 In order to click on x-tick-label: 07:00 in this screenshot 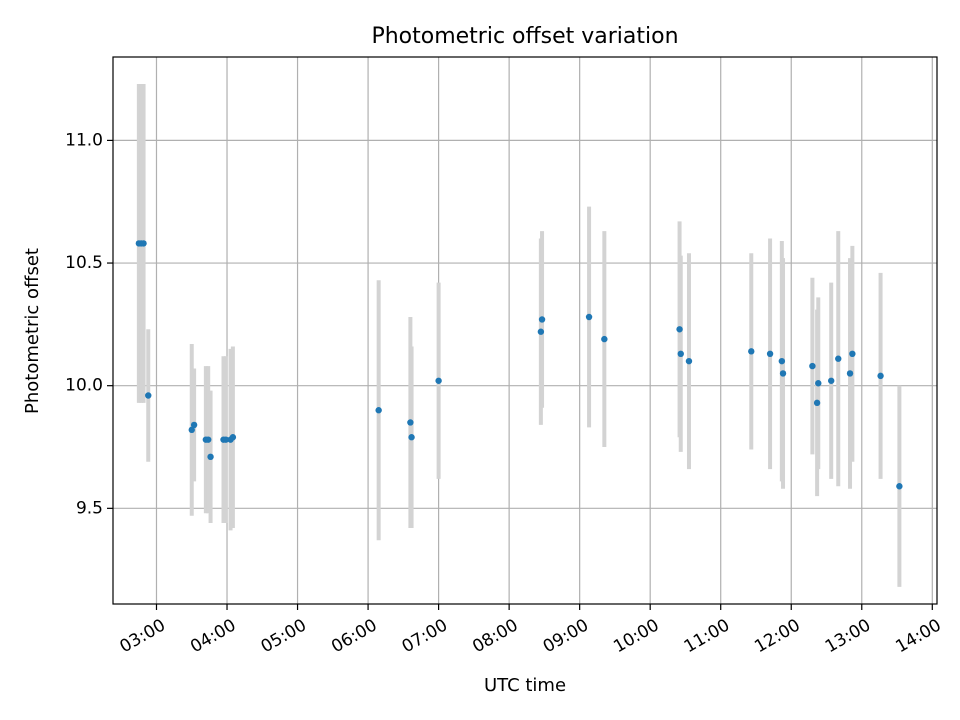, I will do `click(425, 636)`.